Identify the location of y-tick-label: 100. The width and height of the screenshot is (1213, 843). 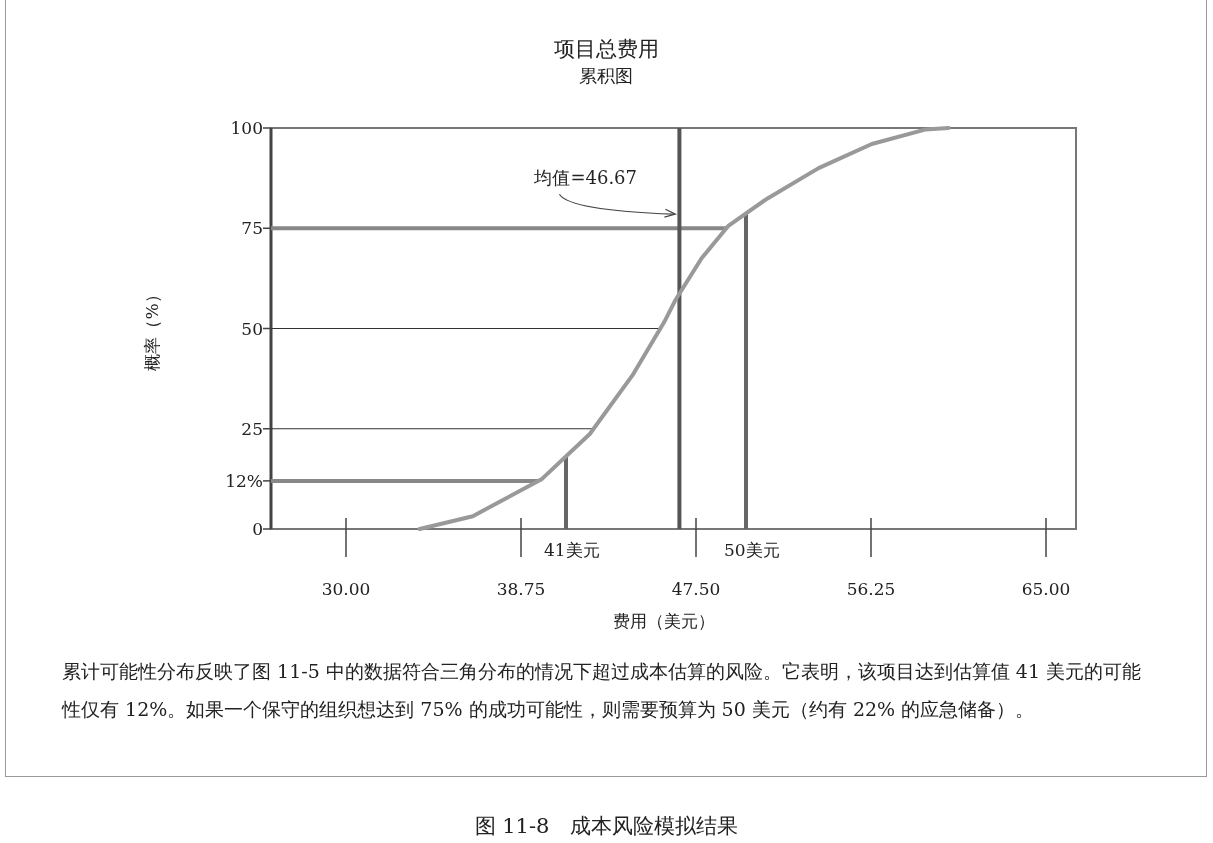
(246, 128).